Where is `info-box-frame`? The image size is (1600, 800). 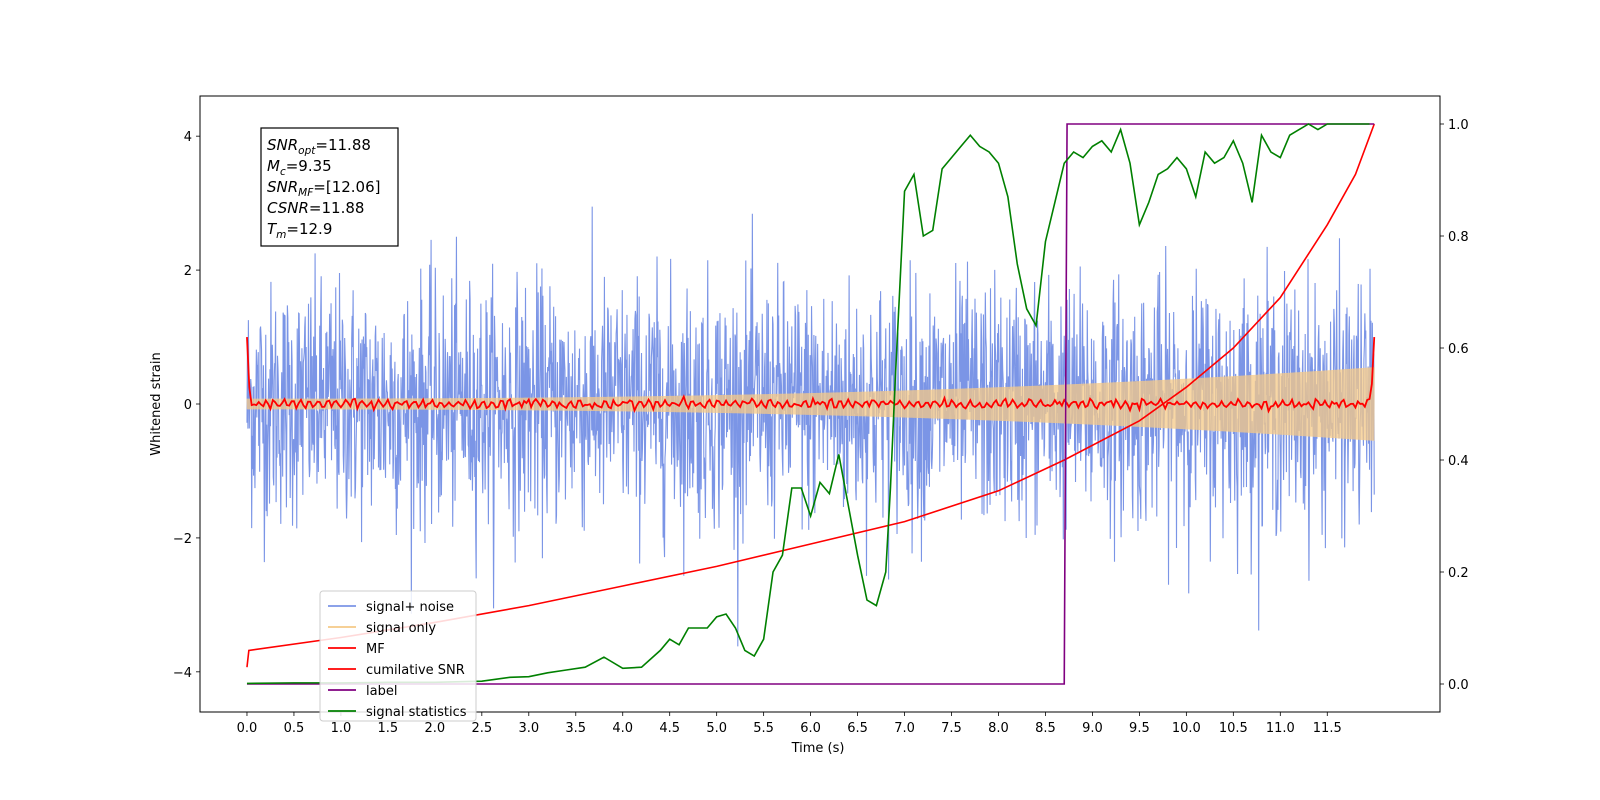
info-box-frame is located at coordinates (329, 187).